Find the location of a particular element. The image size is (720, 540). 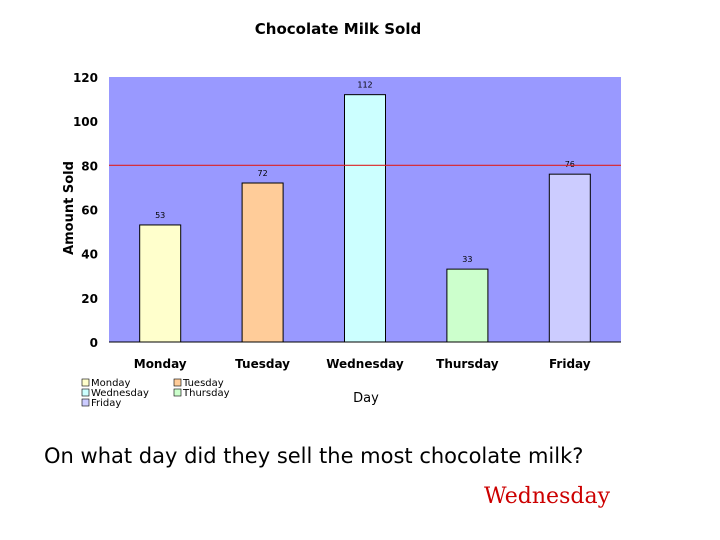

legend-label-friday: Friday is located at coordinates (106, 403).